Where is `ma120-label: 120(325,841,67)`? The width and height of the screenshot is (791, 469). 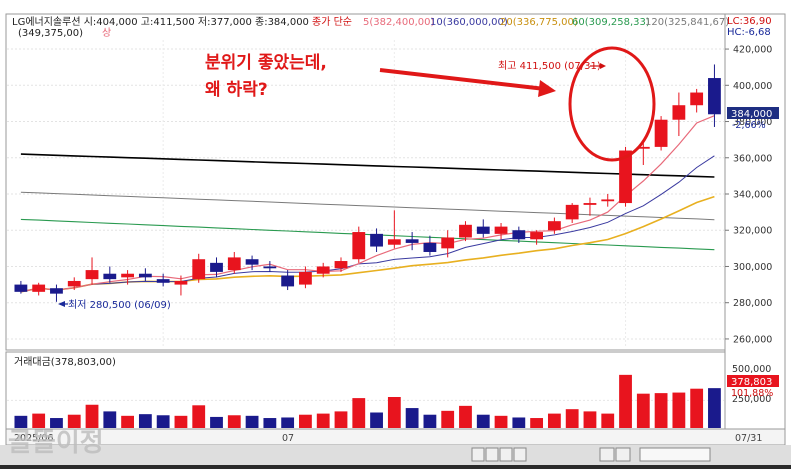
ma120-label: 120(325,841,67) is located at coordinates (687, 22).